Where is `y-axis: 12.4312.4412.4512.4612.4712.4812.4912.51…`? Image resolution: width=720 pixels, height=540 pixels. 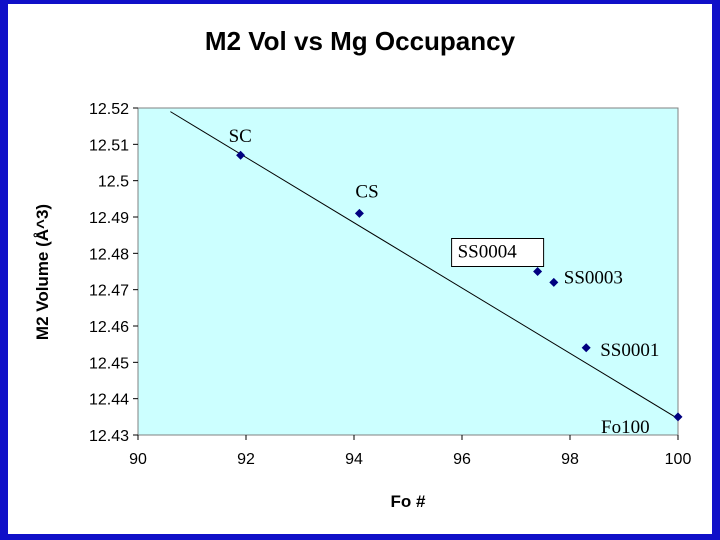
y-axis: 12.4312.4412.4512.4612.4712.4812.4912.51… is located at coordinates (113, 273).